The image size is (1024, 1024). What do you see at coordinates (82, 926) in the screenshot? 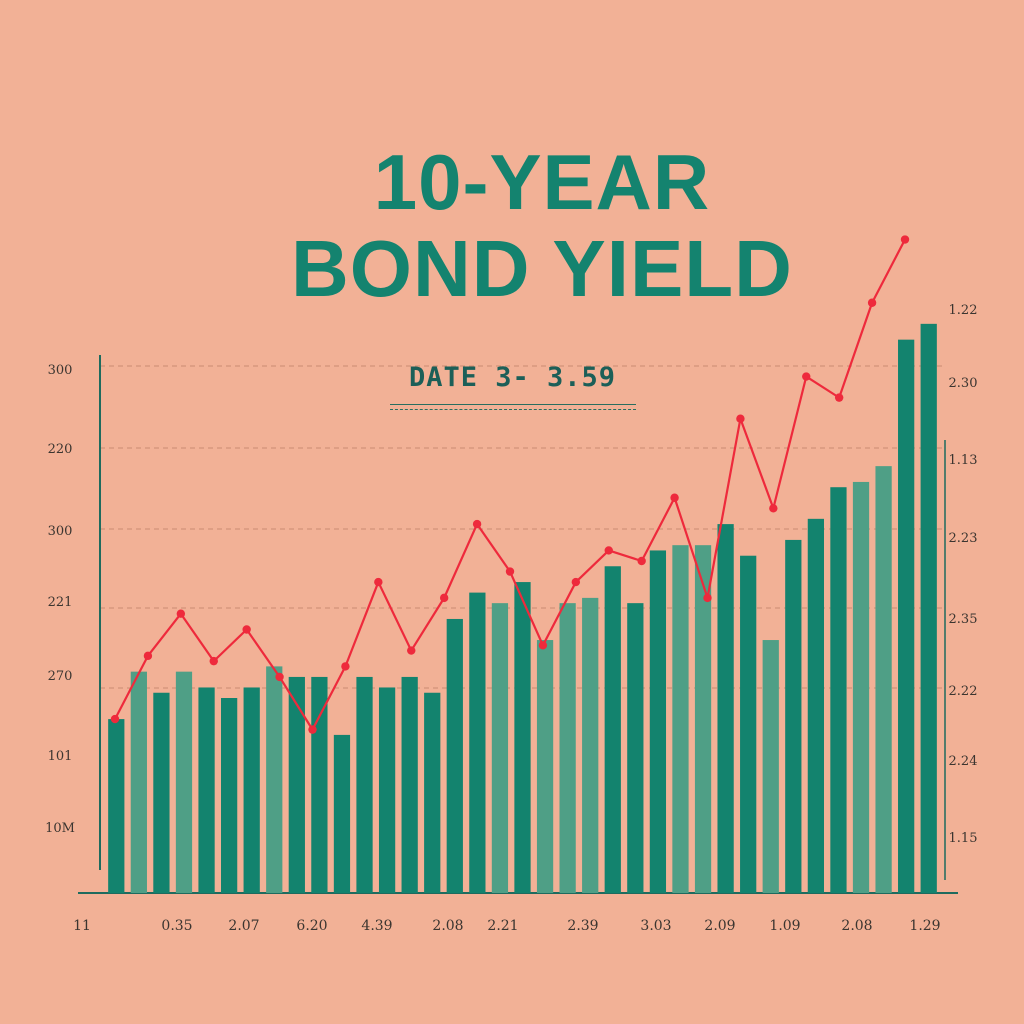
I see `x-tick-label: 11` at bounding box center [82, 926].